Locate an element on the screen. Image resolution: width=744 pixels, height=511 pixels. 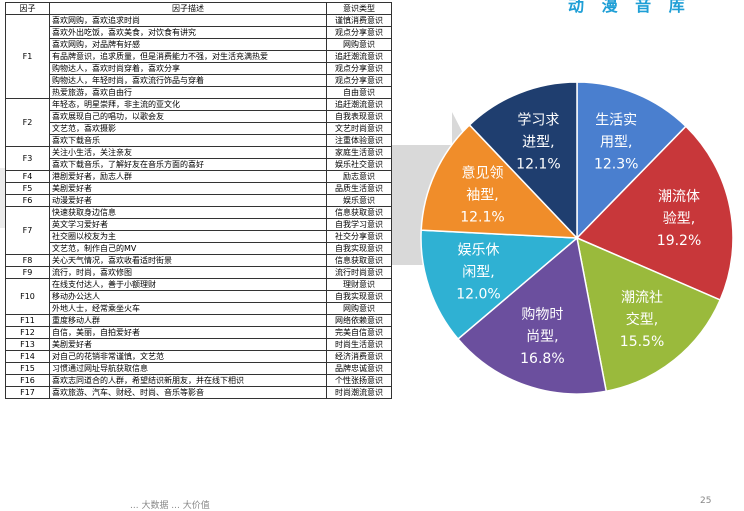
table-row: 喜欢外出吃饭，喜欢美食，对饮食有讲究 观点分享意识 is located at coordinates (199, 32).